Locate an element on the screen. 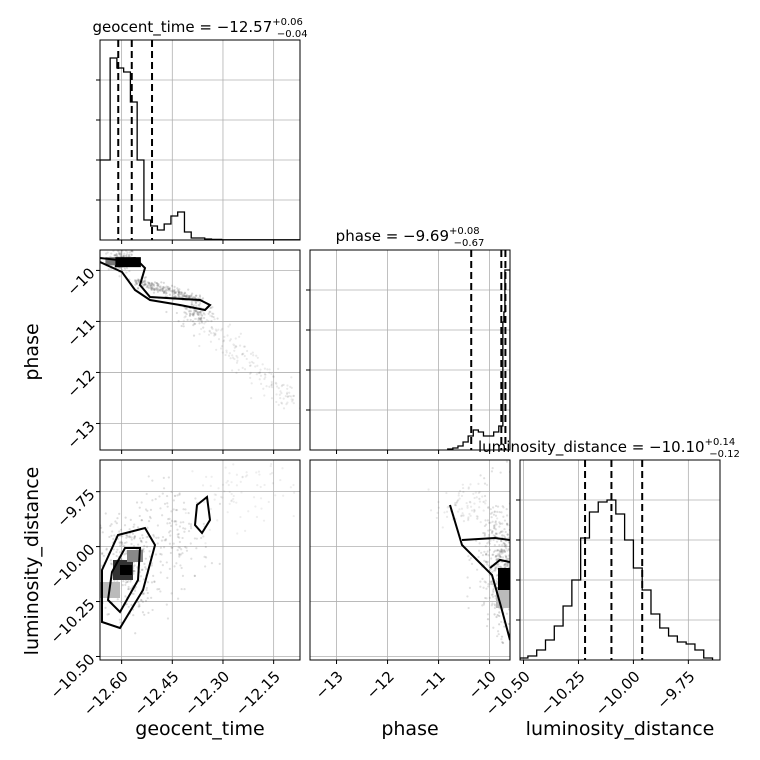  title-luminosity-distance: luminosity_distance = −10.10+0.14 −0.12 is located at coordinates (609, 448).